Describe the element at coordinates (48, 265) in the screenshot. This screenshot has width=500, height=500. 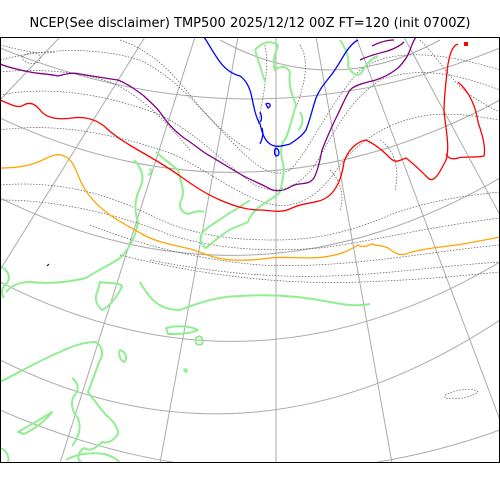
I see `map-speck` at that location.